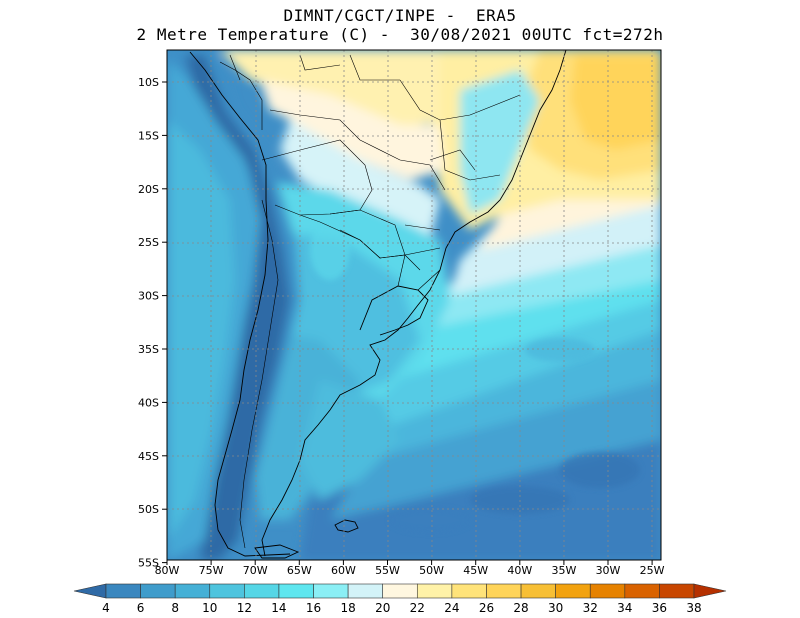  I want to click on colorbar-label: 16, so click(313, 608).